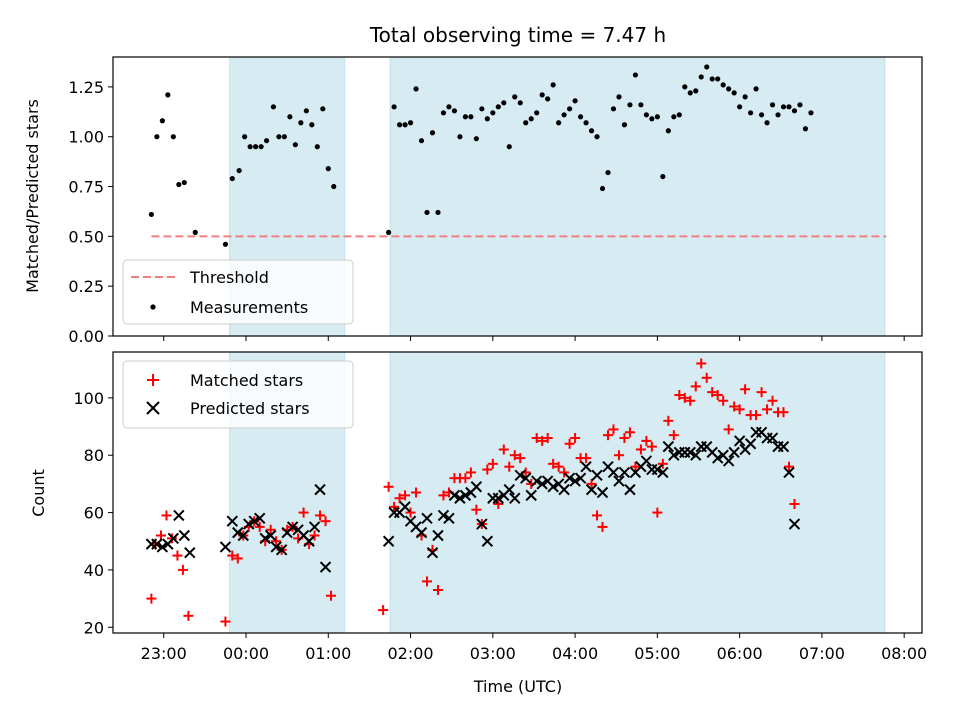 Image resolution: width=960 pixels, height=720 pixels. Describe the element at coordinates (88, 398) in the screenshot. I see `y-tick-label: 100` at that location.